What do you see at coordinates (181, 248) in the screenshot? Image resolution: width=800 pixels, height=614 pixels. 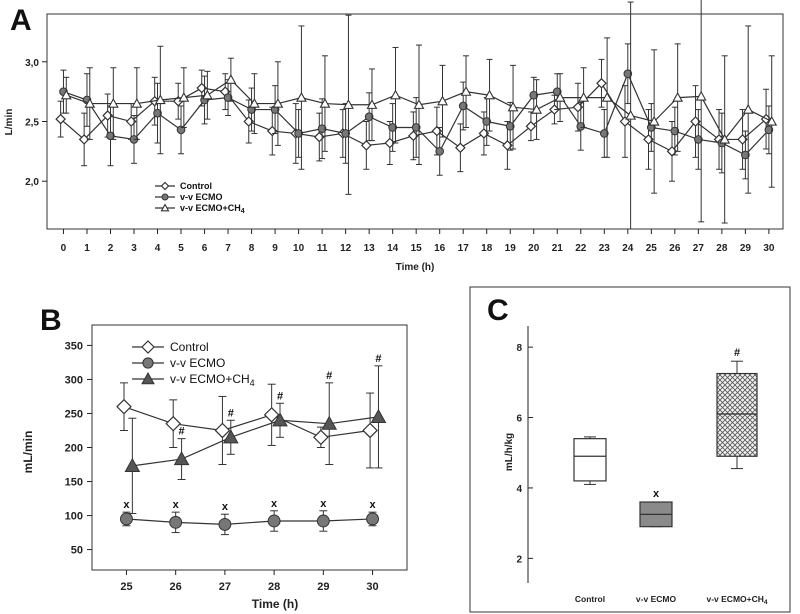 I see `panel-a-xtick-label: 5` at bounding box center [181, 248].